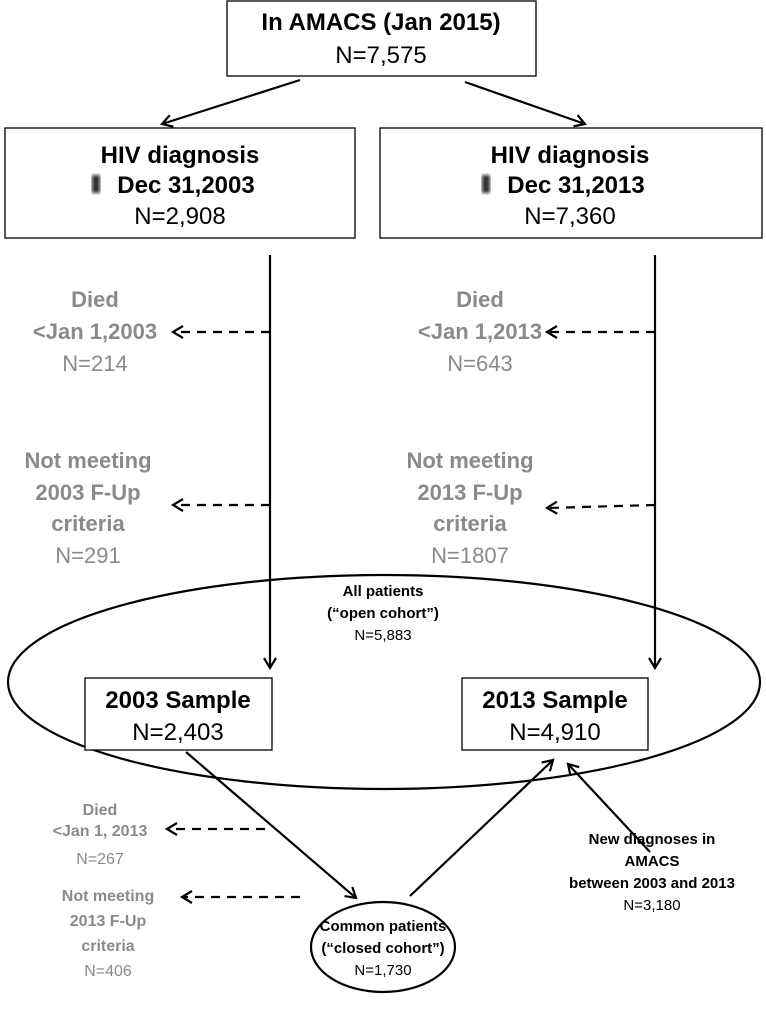 This screenshot has width=766, height=1020. Describe the element at coordinates (382, 970) in the screenshot. I see `closed-cohort-n: N=1,730` at that location.